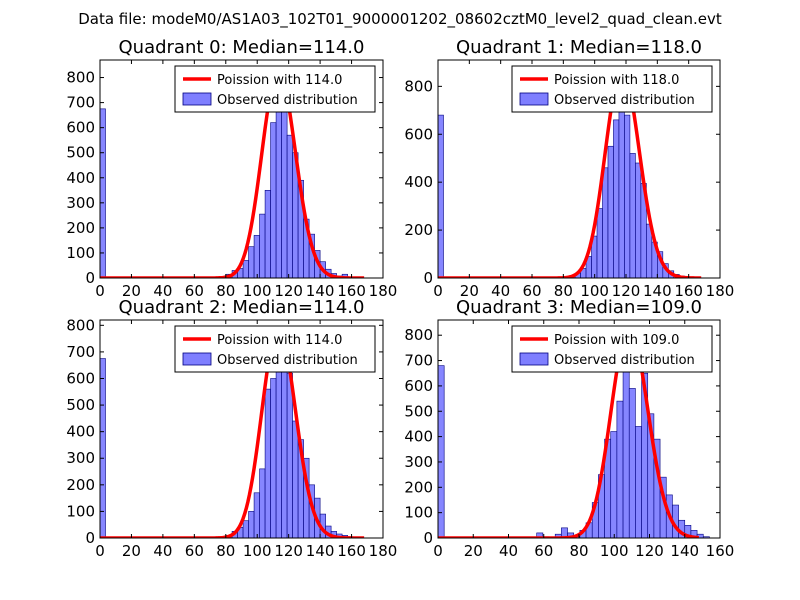 The width and height of the screenshot is (800, 600). Describe the element at coordinates (428, 278) in the screenshot. I see `y-tick-label: 0` at that location.